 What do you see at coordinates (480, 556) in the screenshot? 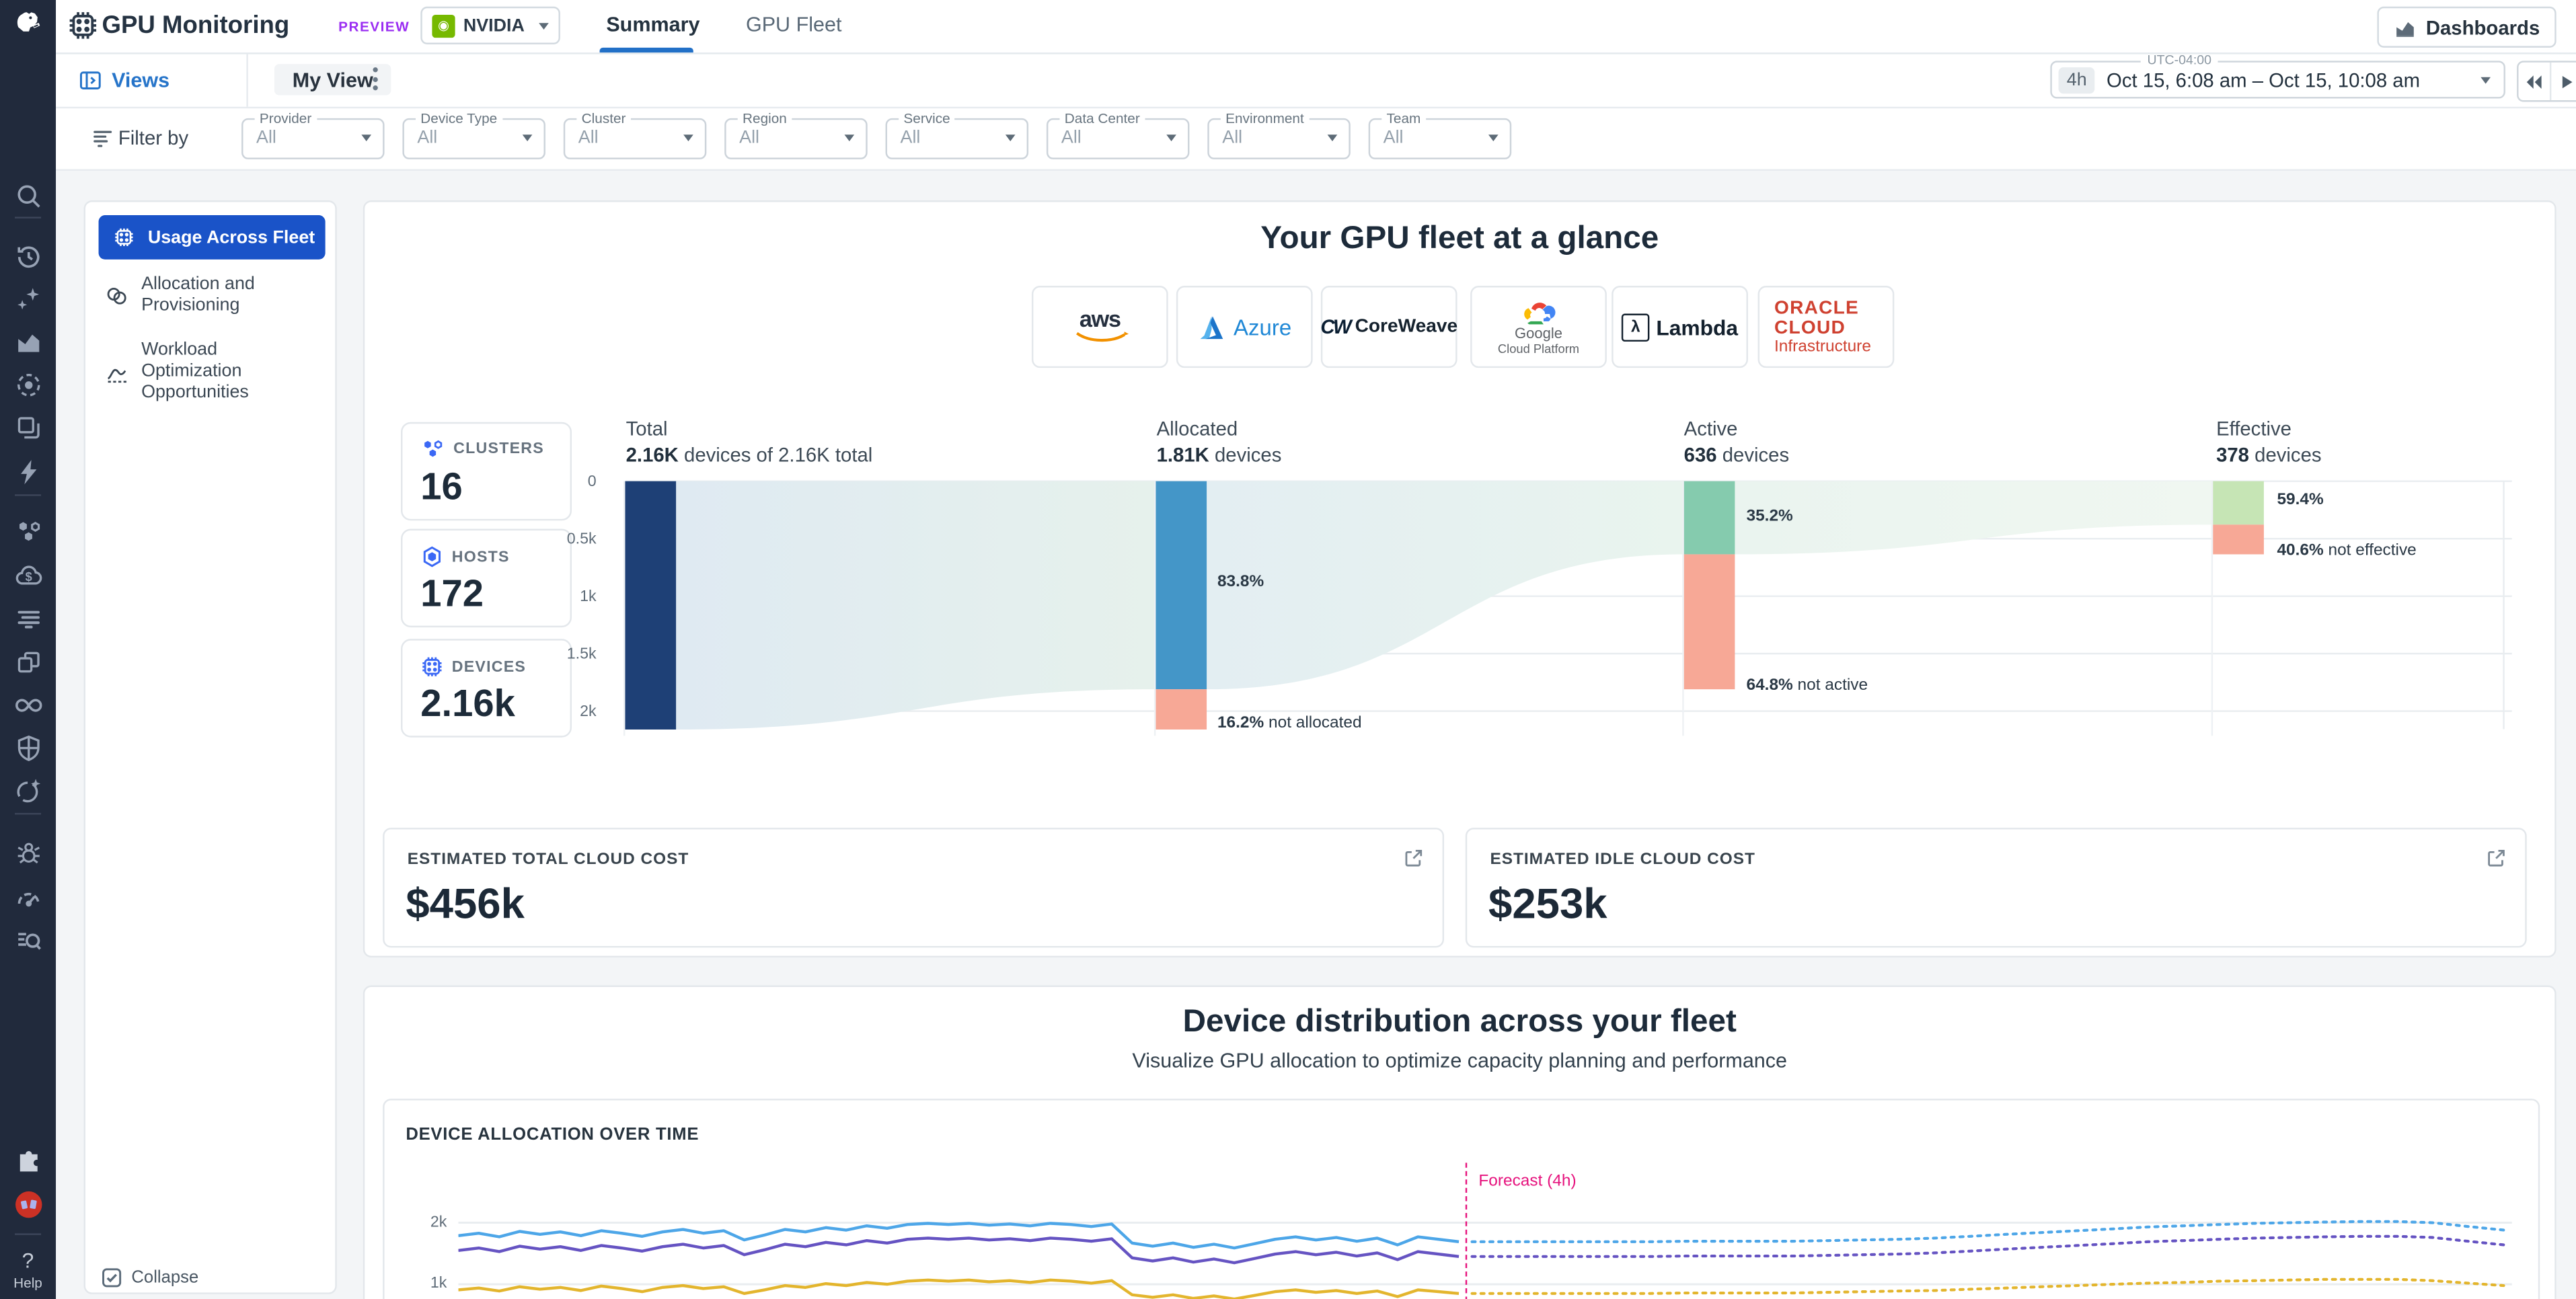
I see `stat-label: HOSTS` at bounding box center [480, 556].